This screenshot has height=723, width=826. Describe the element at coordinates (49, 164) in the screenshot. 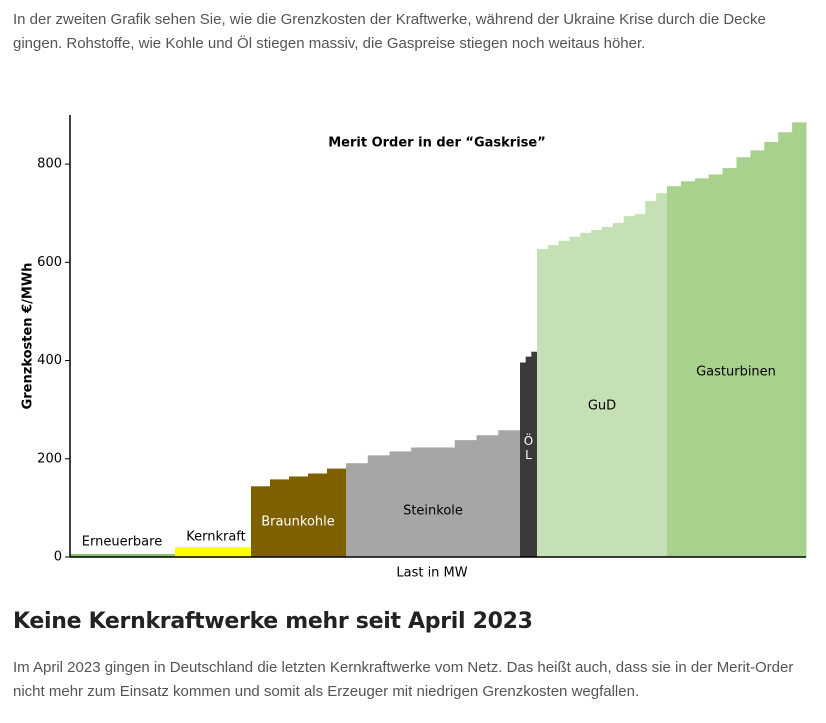

I see `y-tick-label: 800` at that location.